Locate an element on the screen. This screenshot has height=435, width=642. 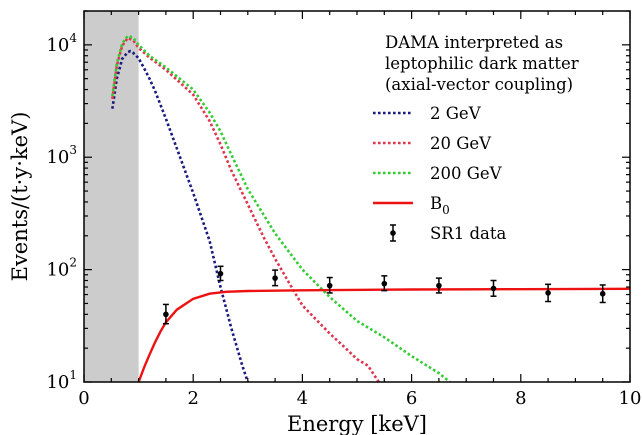
legend-marker is located at coordinates (393, 233).